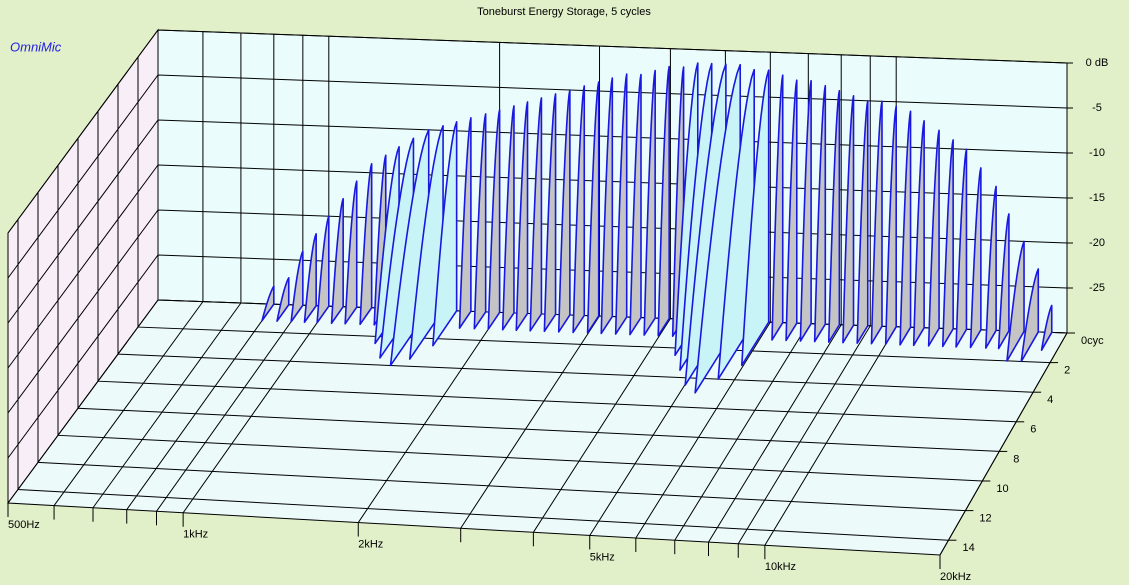  What do you see at coordinates (195, 535) in the screenshot?
I see `x-tick-label: 1kHz` at bounding box center [195, 535].